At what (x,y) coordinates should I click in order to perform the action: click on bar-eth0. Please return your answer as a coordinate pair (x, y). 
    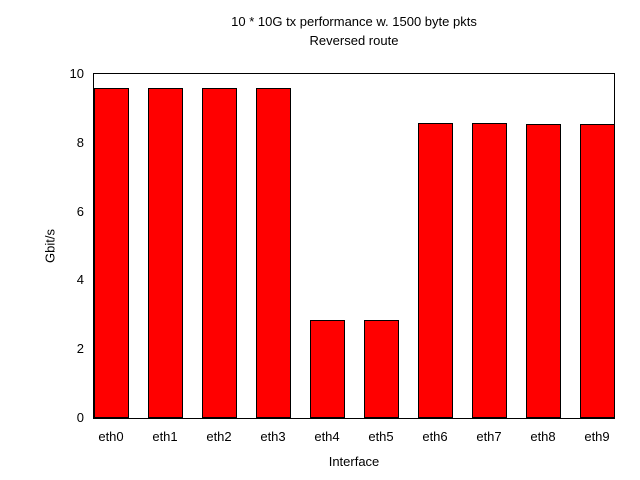
    Looking at the image, I should click on (111, 253).